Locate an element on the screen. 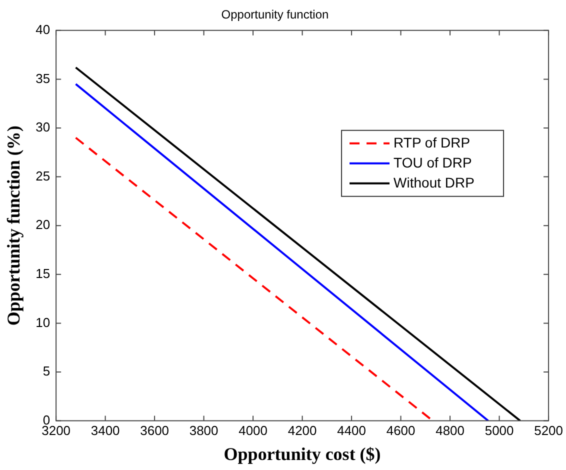 The image size is (566, 470). x-tick-label: 4000 is located at coordinates (253, 430).